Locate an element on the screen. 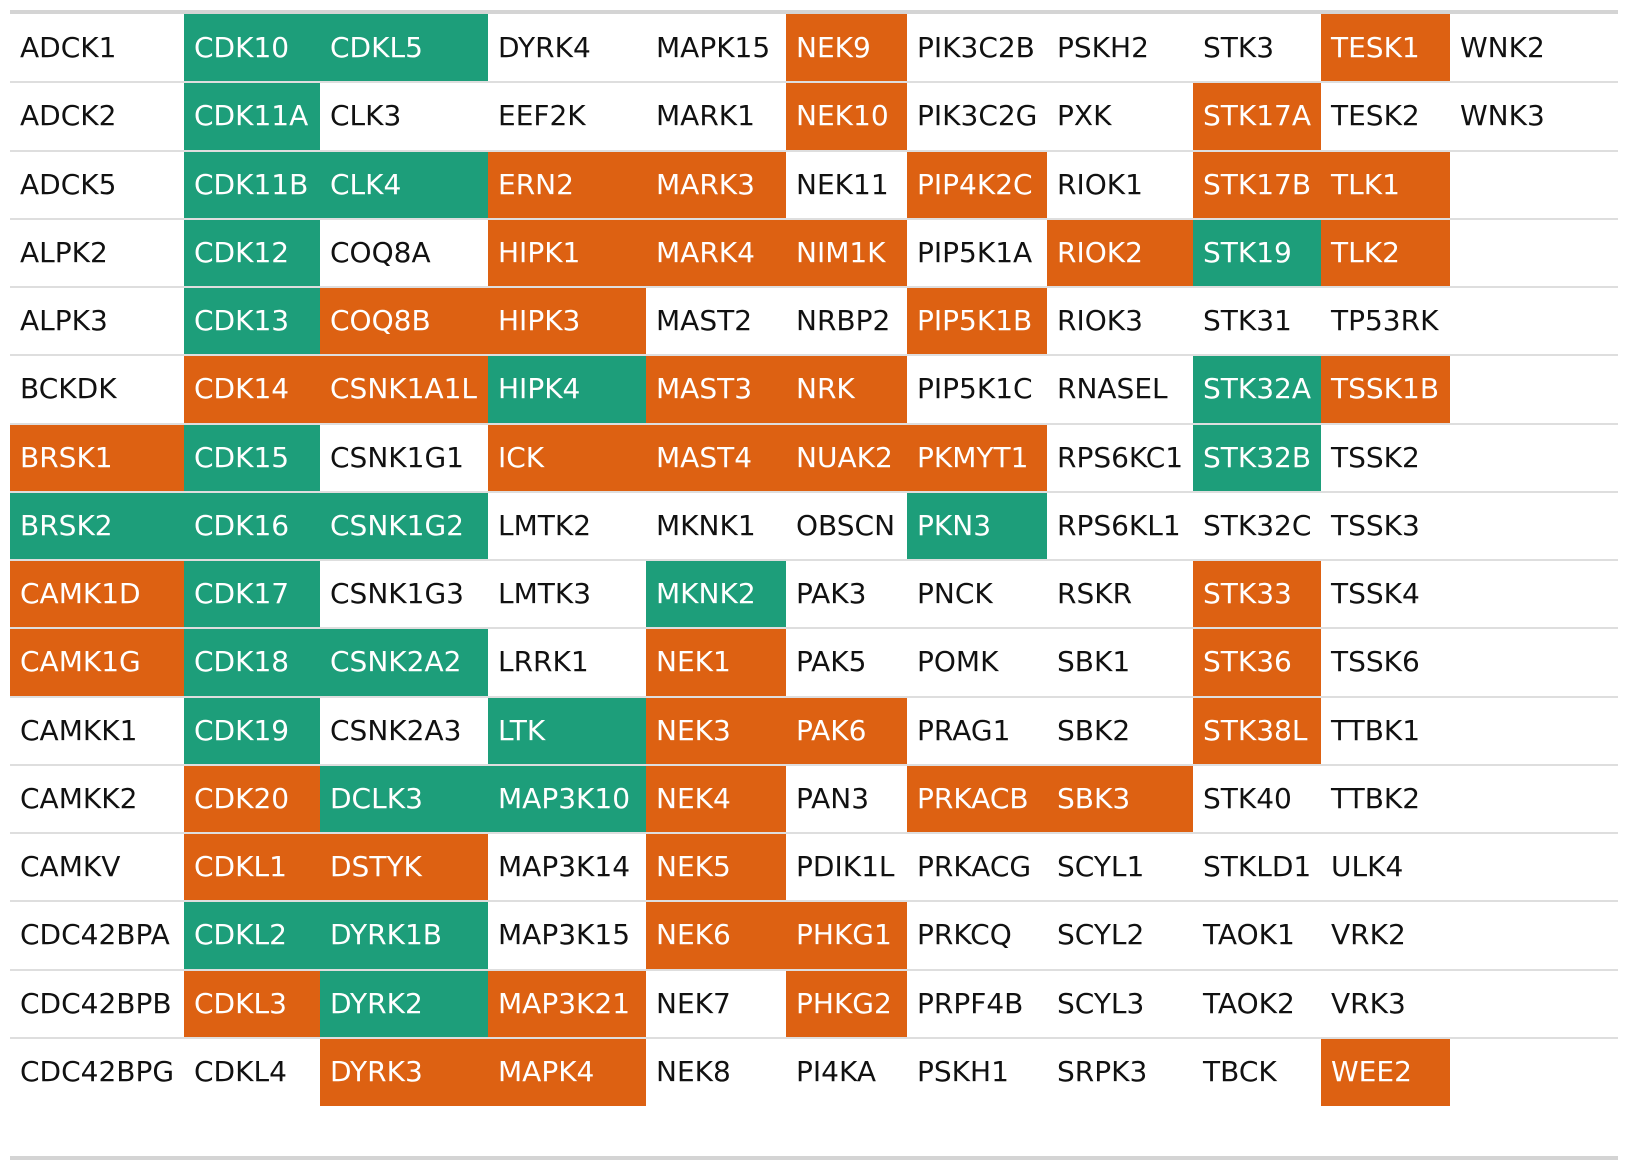 The image size is (1628, 1162). kinase-cell: COQ8A is located at coordinates (380, 252).